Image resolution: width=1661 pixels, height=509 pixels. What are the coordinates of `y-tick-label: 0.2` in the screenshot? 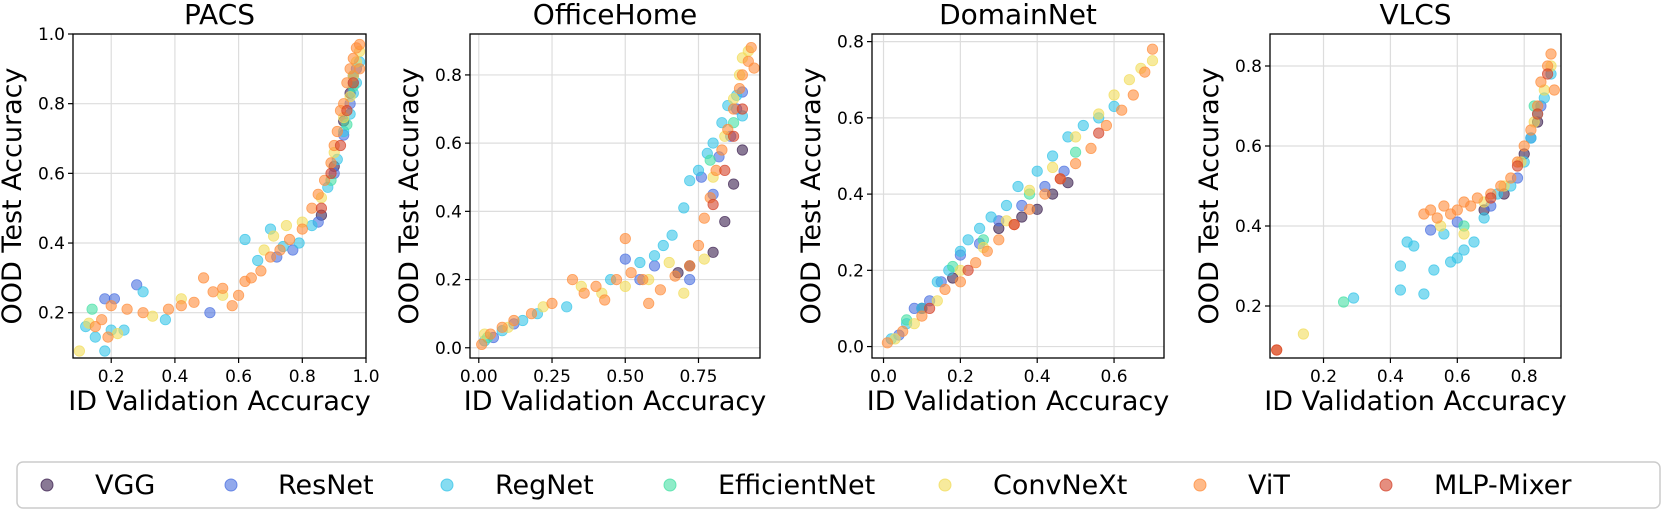 It's located at (1248, 307).